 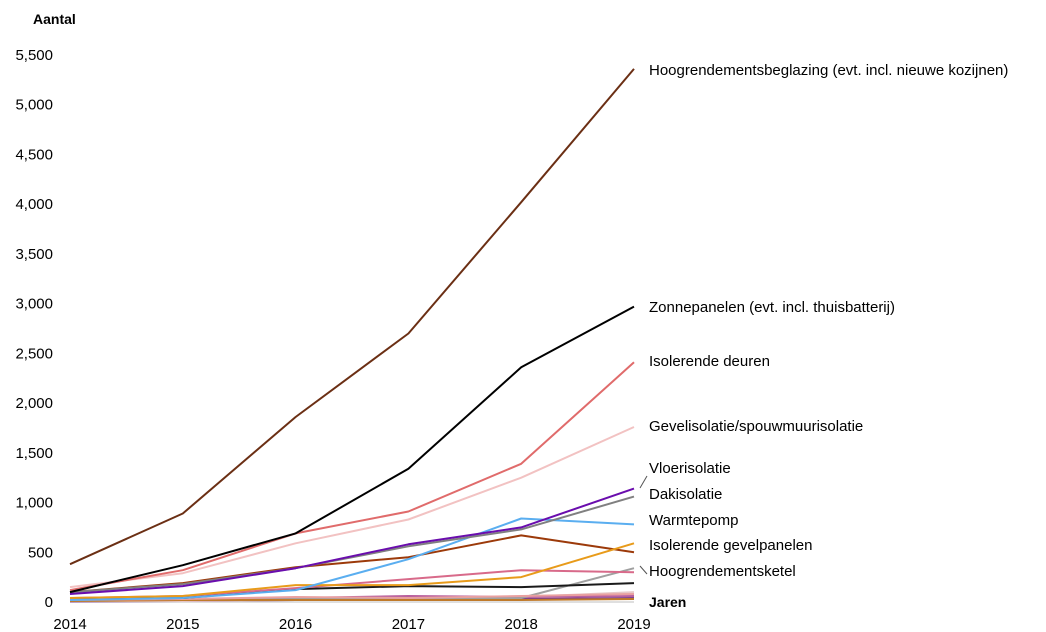 I want to click on x-tick-label: 2018, so click(x=521, y=624).